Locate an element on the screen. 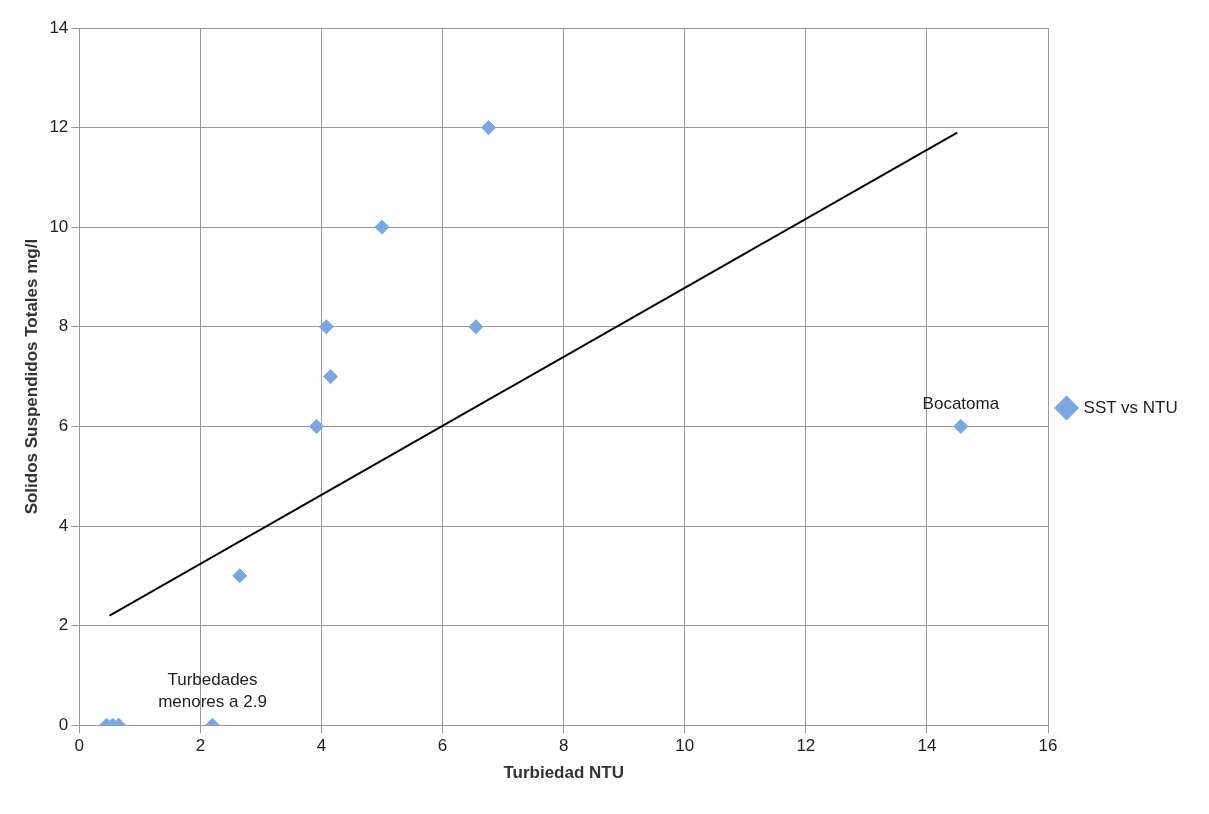 This screenshot has width=1209, height=814. y-tick-label: 0 is located at coordinates (63, 724).